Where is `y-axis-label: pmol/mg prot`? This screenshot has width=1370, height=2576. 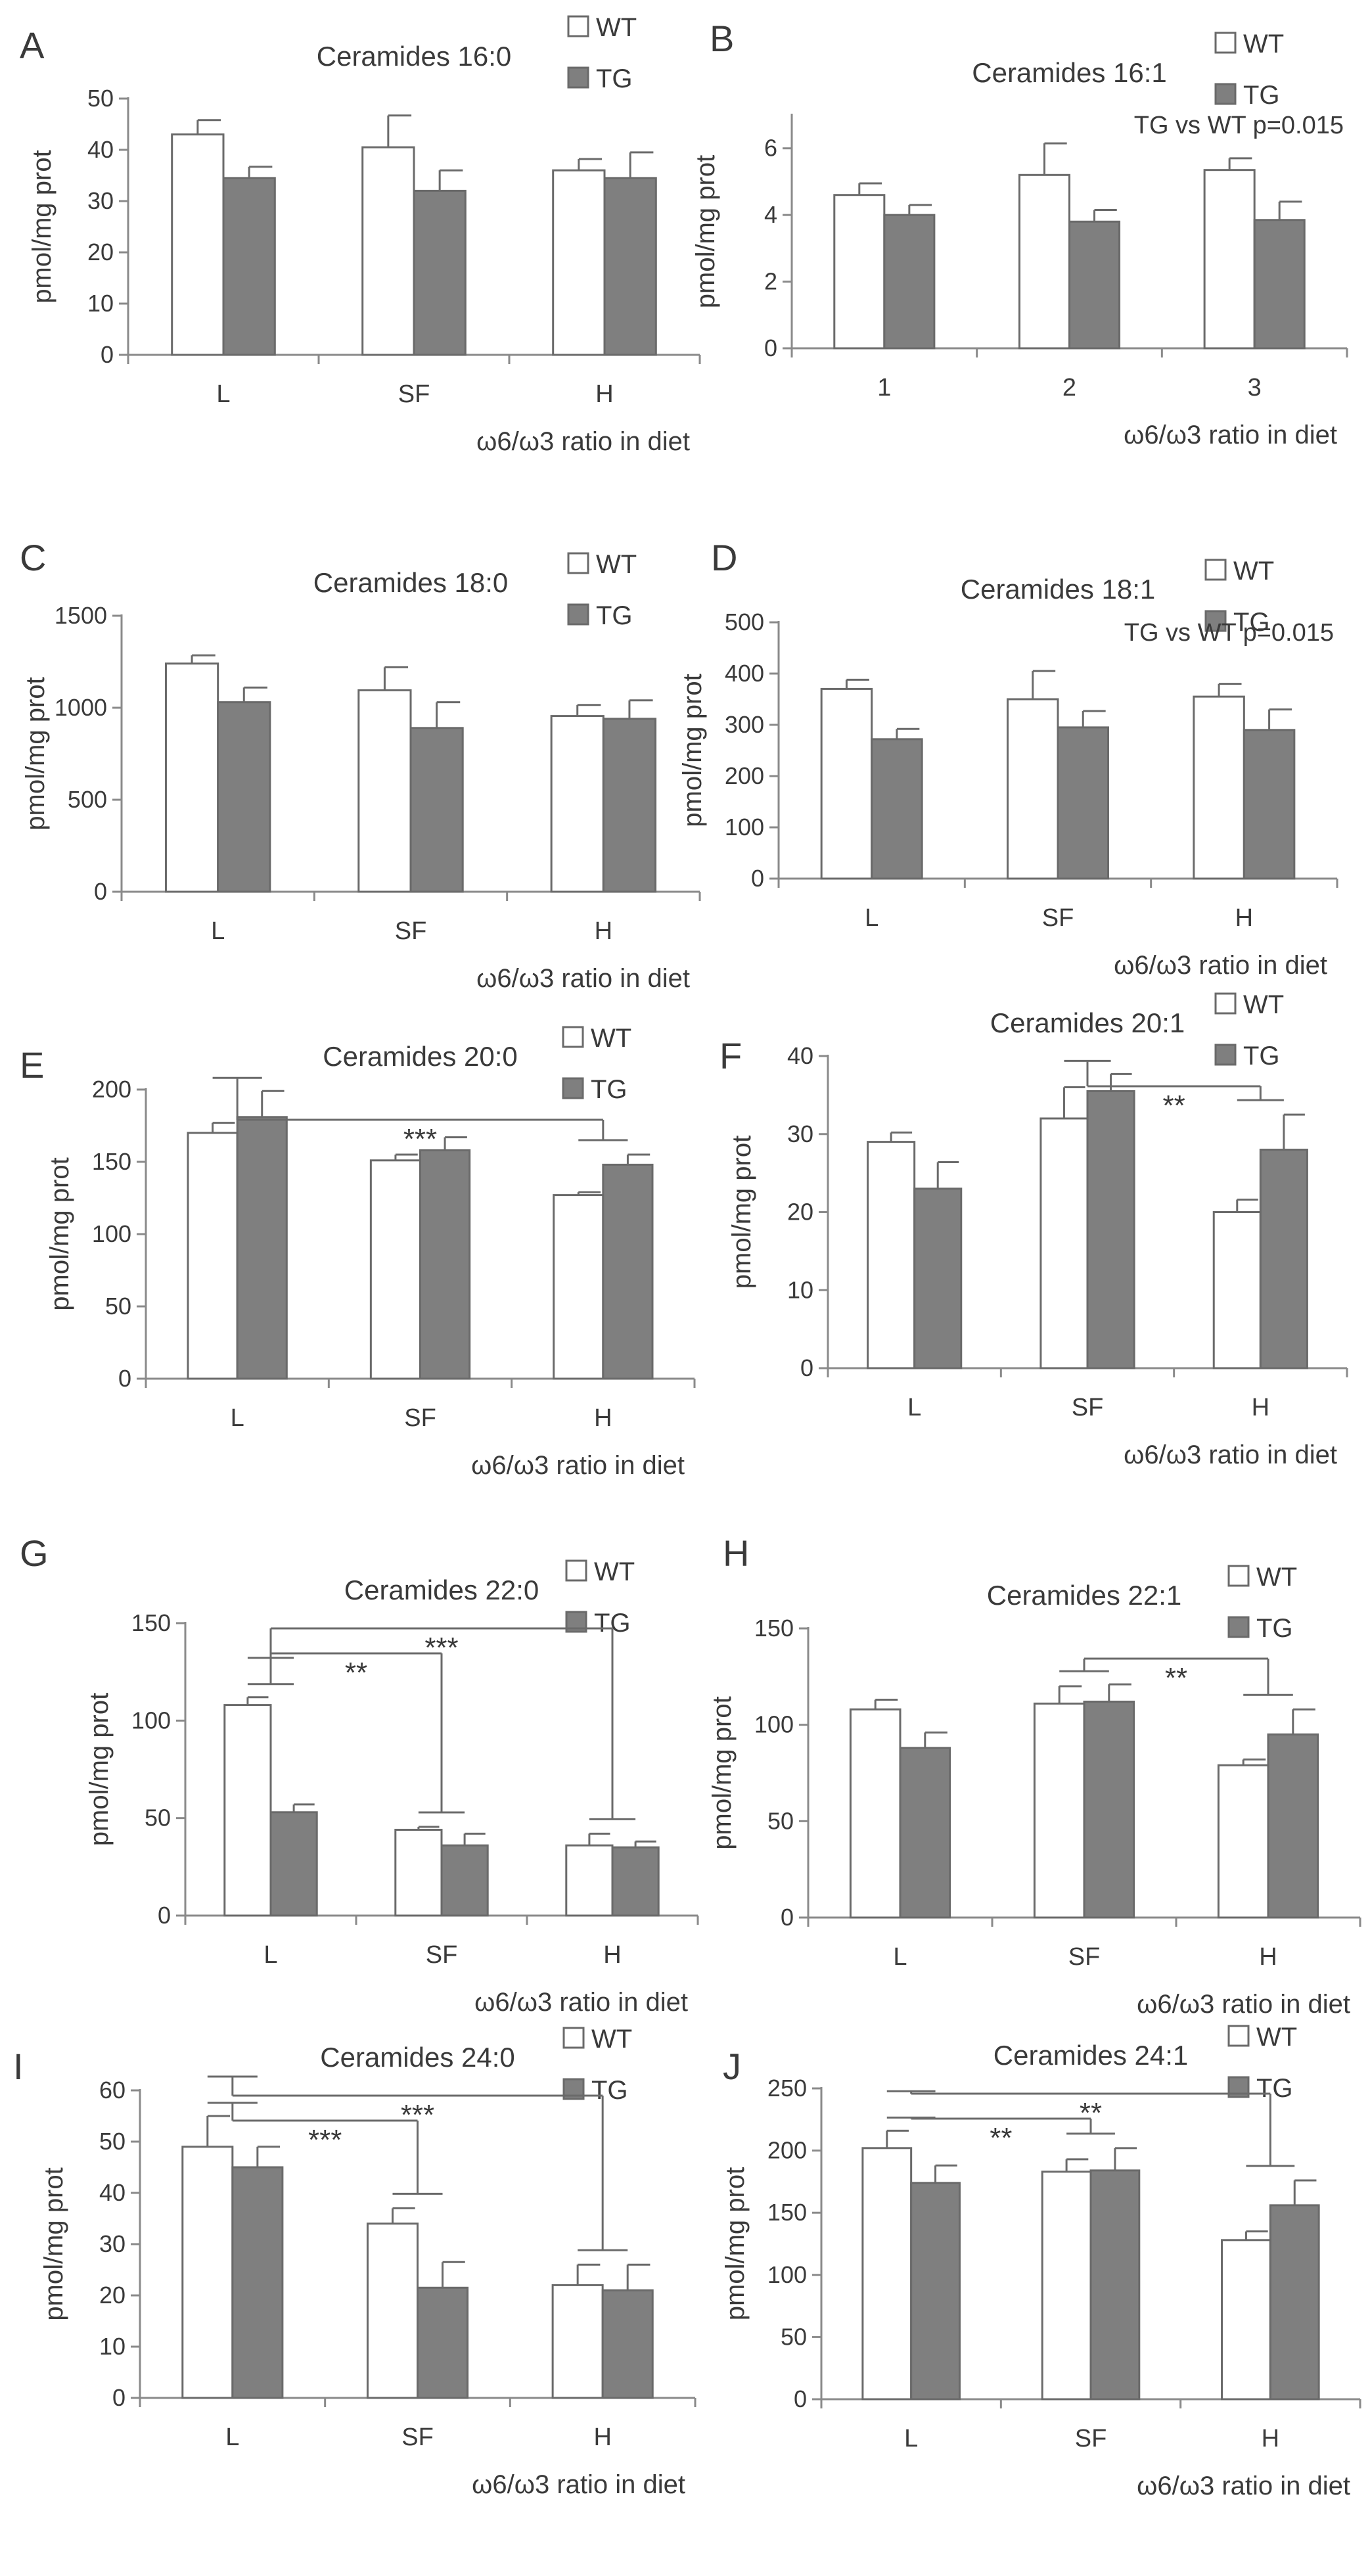
y-axis-label: pmol/mg prot is located at coordinates (723, 1773).